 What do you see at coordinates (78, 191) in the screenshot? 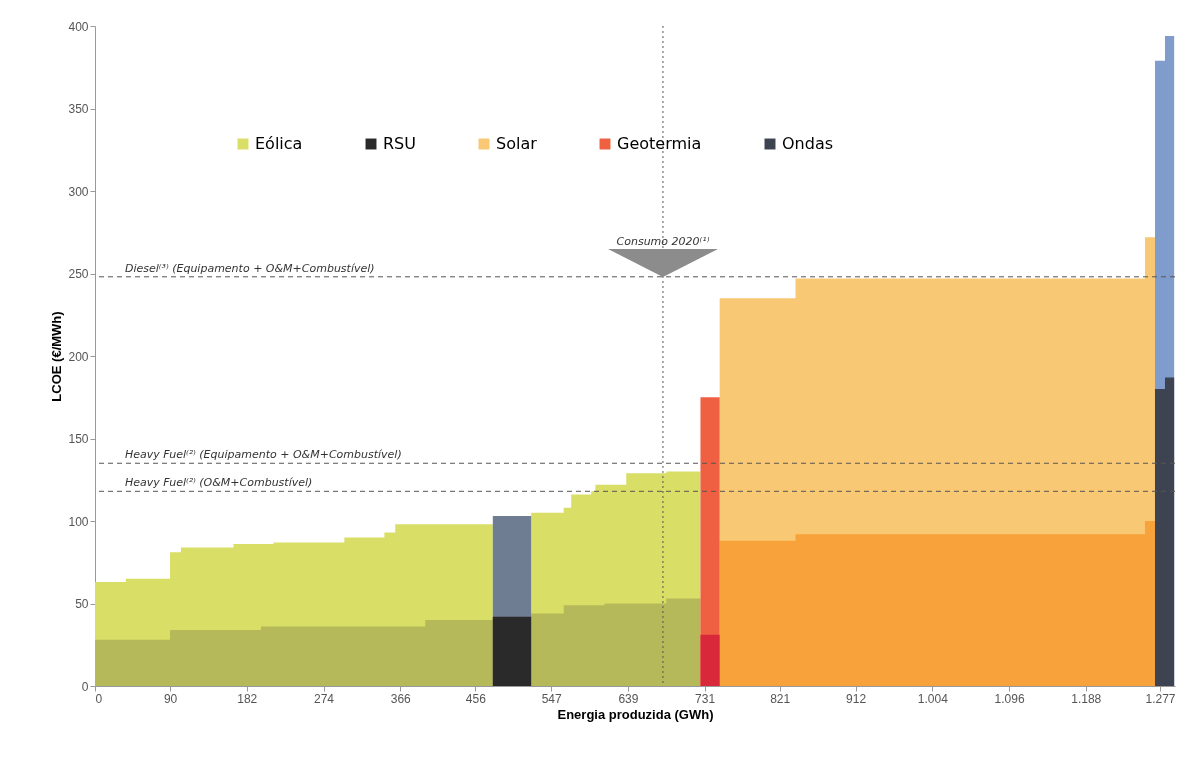
I see `y-tick-label: 300` at bounding box center [78, 191].